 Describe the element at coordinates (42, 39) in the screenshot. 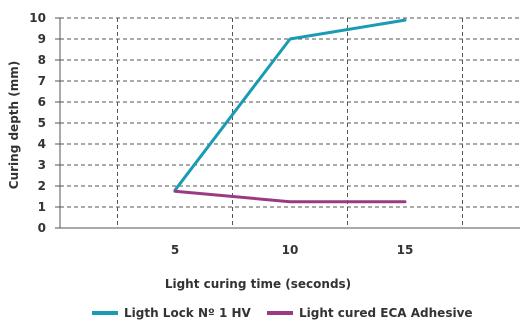

I see `y-tick-label: 9` at that location.